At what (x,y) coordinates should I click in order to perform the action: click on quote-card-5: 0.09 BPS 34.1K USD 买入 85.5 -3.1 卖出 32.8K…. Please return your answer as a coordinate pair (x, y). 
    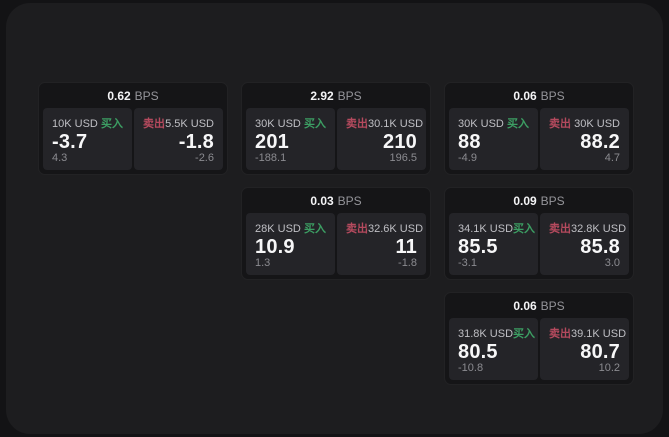
    Looking at the image, I should click on (539, 233).